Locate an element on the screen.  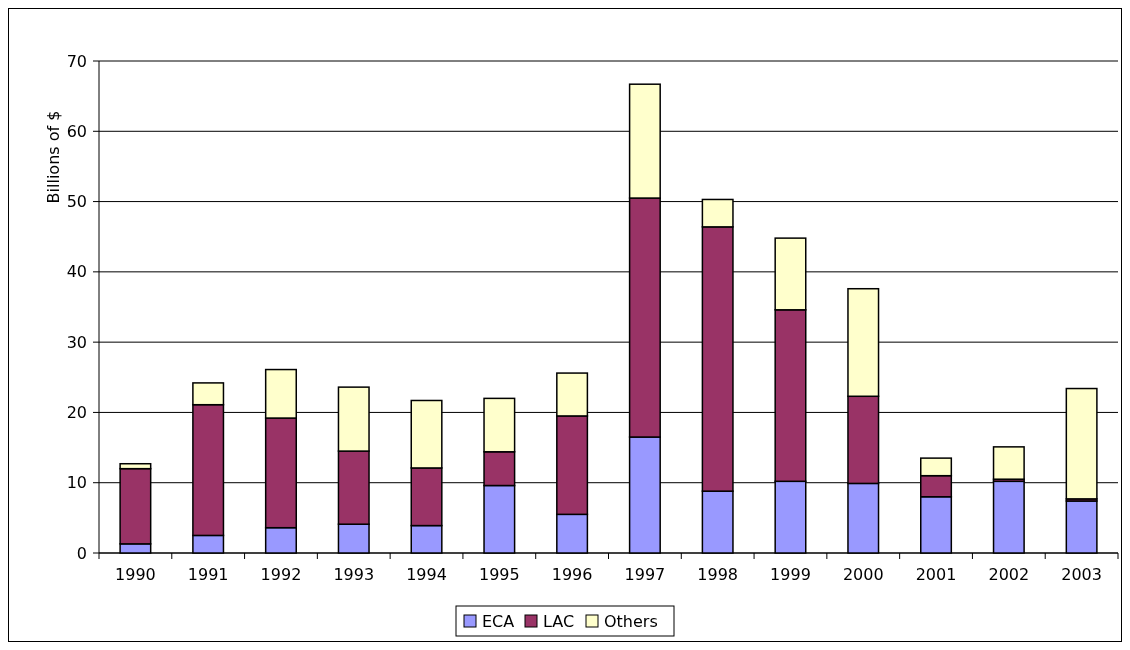
y-tick-label: 0 is located at coordinates (81, 553).